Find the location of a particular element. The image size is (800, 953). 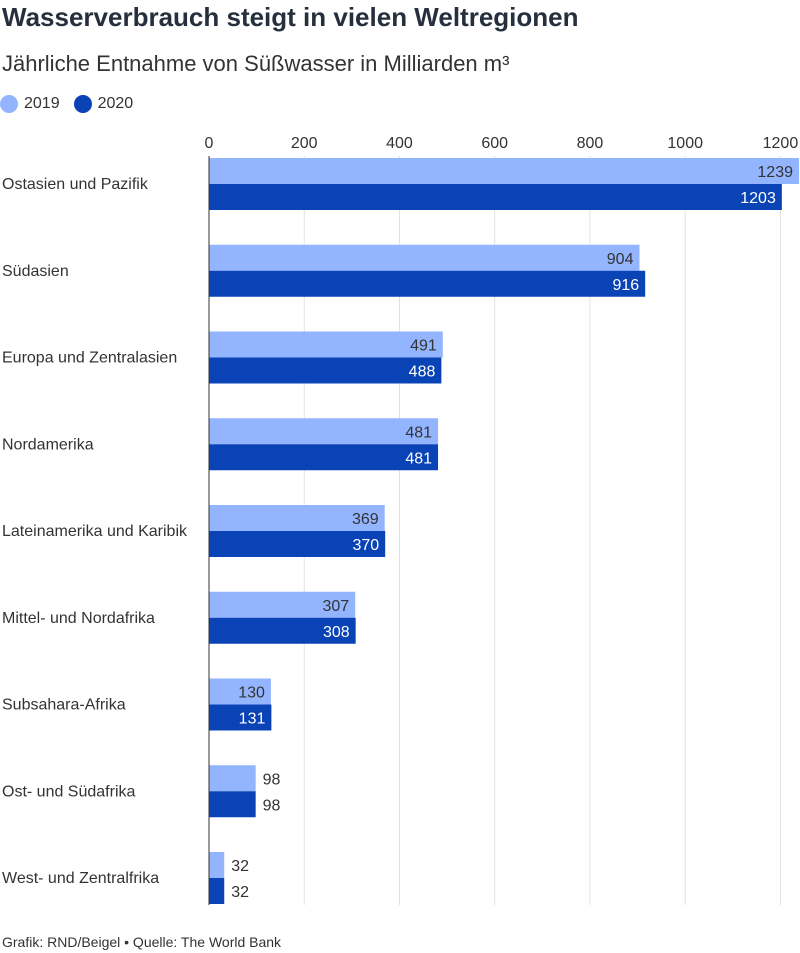

data-label-2020: 1203 is located at coordinates (758, 198).